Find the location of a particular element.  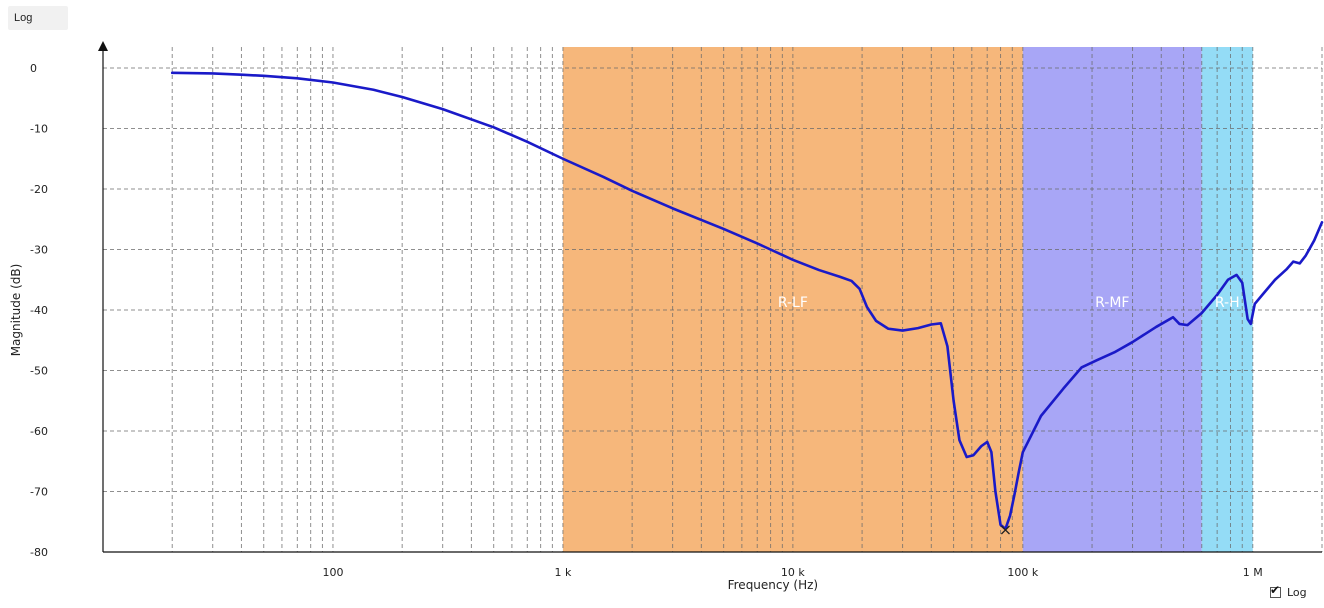

log-tab: Log is located at coordinates (38, 18).